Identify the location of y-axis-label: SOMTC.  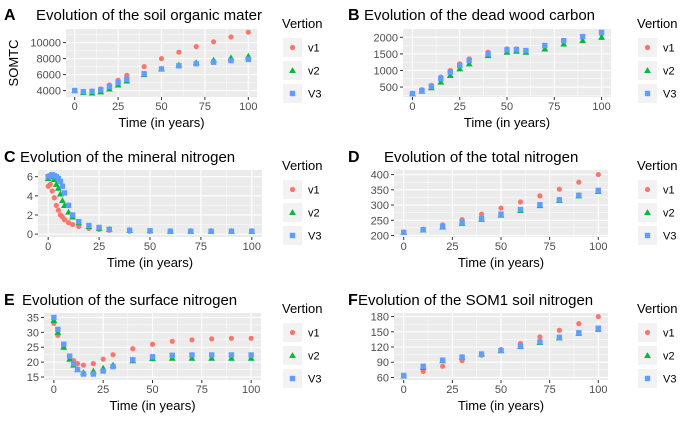
(13, 63).